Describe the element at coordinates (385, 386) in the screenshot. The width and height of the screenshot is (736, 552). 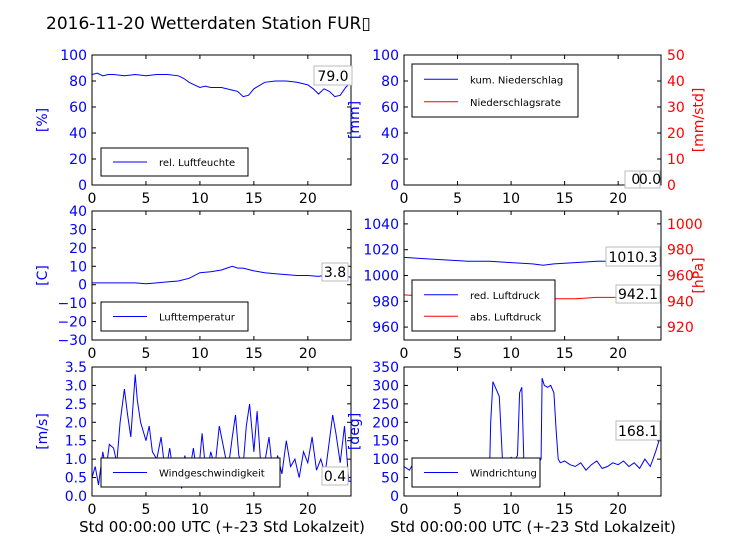
I see `y-tick-label: 300` at that location.